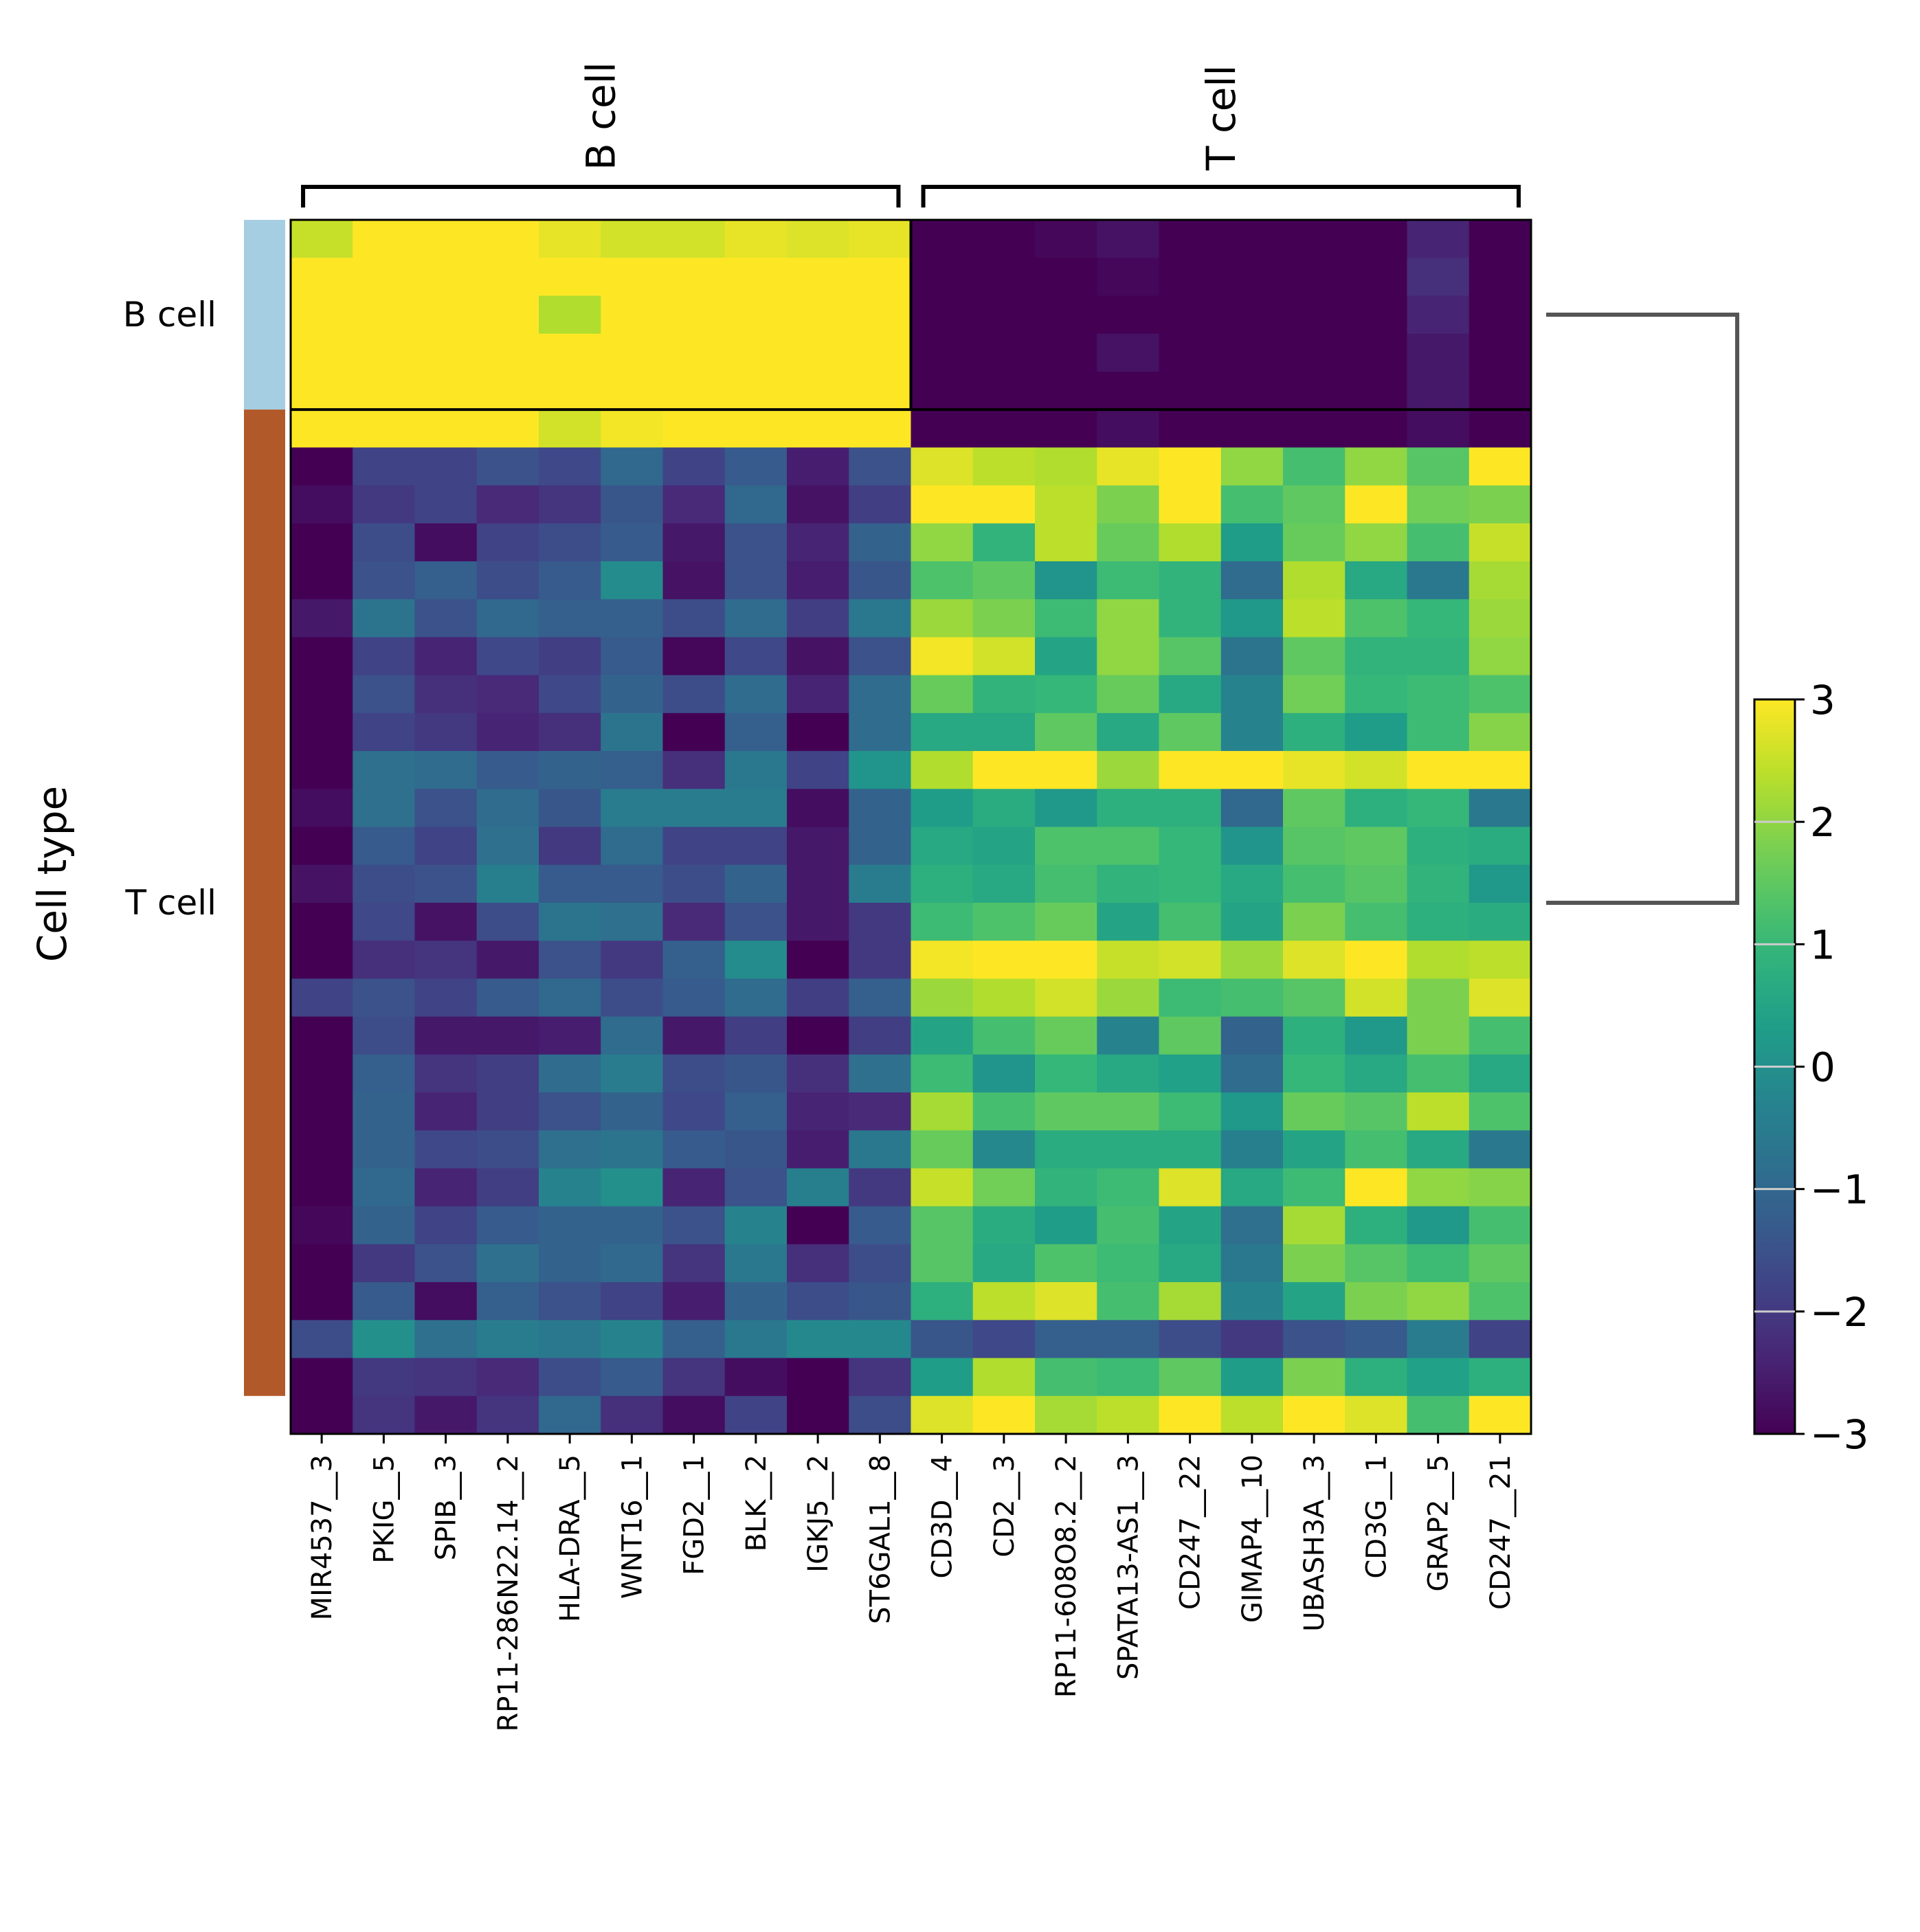 The width and height of the screenshot is (1920, 1932). I want to click on gene-label: CD247__22, so click(1191, 1532).